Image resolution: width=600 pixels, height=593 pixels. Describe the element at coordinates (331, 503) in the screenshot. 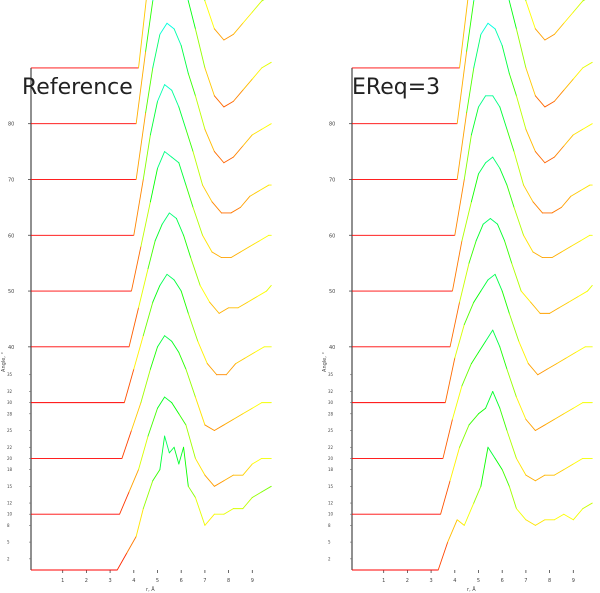

I see `y-minor-tick-label: 12` at that location.